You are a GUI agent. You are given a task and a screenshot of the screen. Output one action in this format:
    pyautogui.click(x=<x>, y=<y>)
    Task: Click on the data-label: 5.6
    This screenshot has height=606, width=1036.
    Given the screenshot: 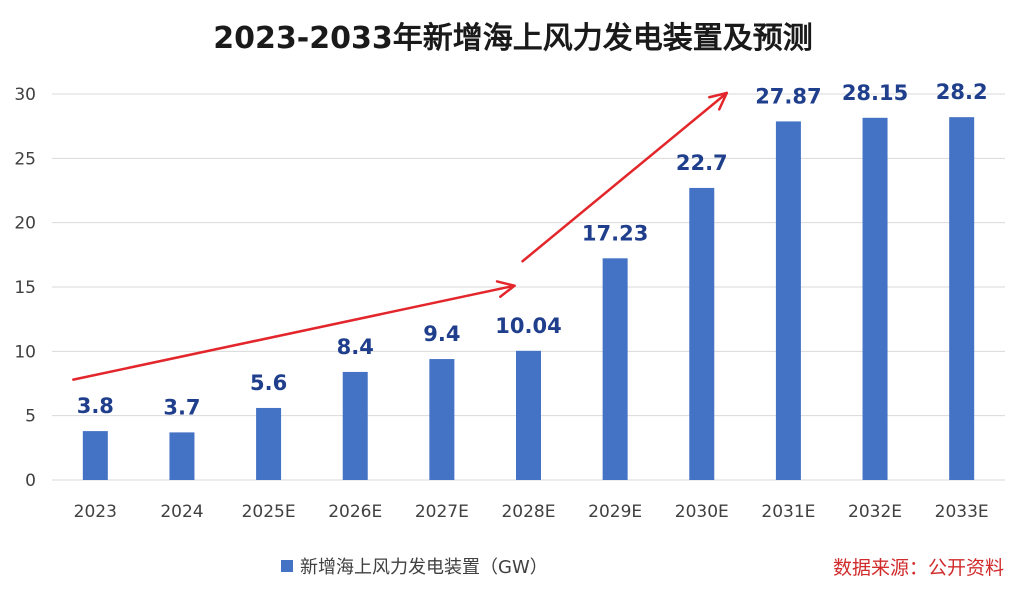 What is the action you would take?
    pyautogui.click(x=268, y=383)
    